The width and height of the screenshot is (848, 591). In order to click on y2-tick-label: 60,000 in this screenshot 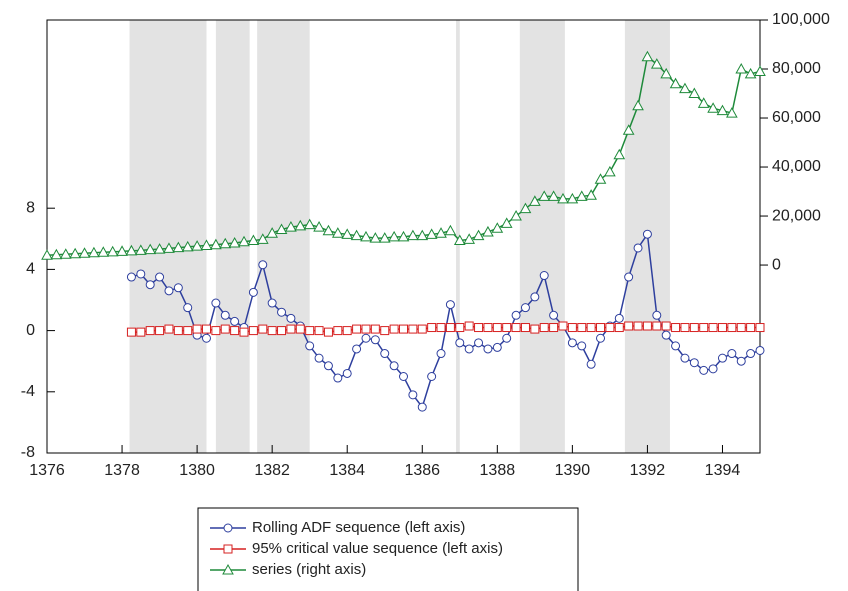, I will do `click(796, 117)`.